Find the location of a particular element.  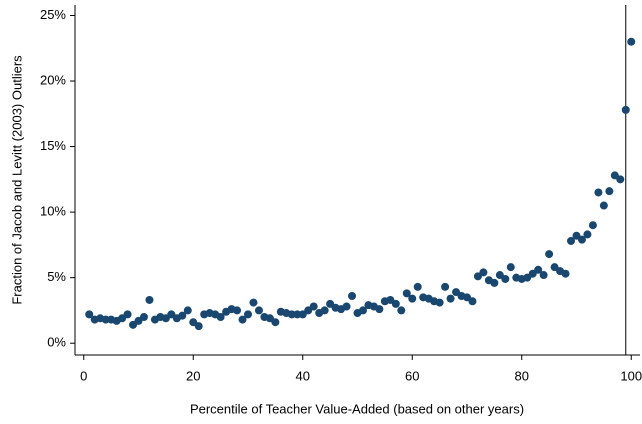

x-tick-label: 20 is located at coordinates (193, 375).